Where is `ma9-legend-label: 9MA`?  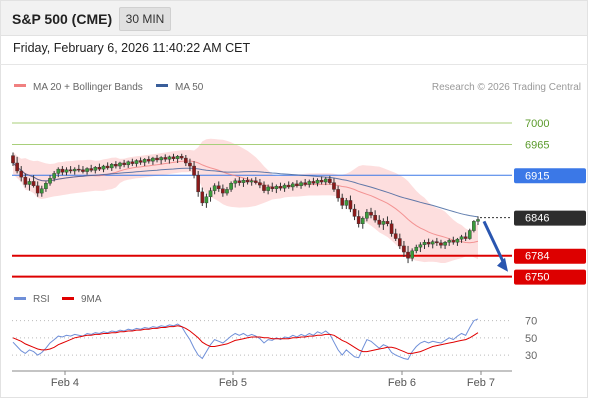
ma9-legend-label: 9MA is located at coordinates (91, 299).